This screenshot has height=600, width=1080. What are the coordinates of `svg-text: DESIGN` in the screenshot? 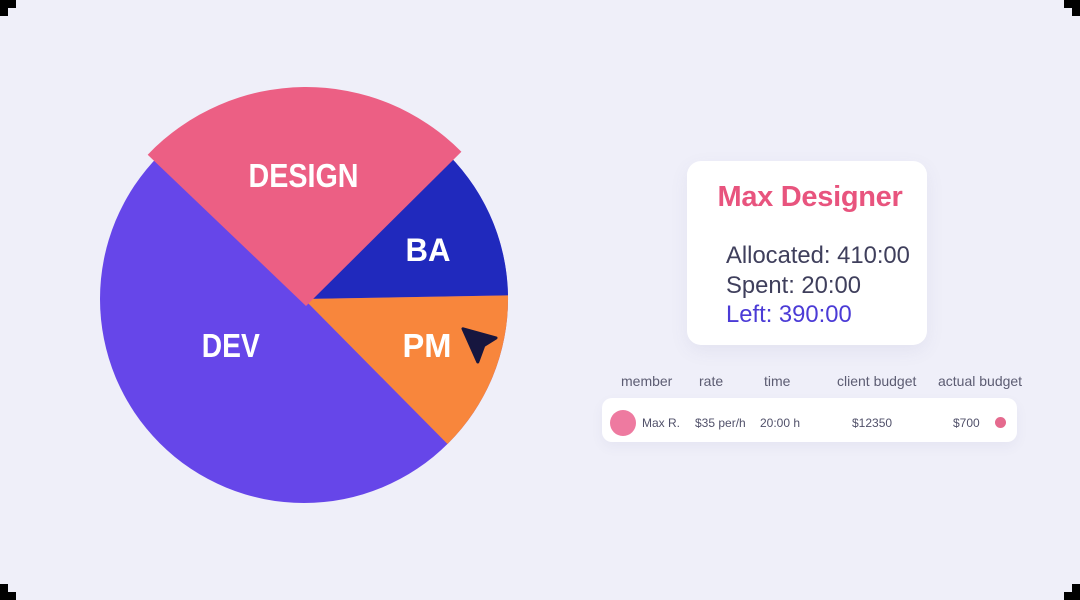 It's located at (304, 175).